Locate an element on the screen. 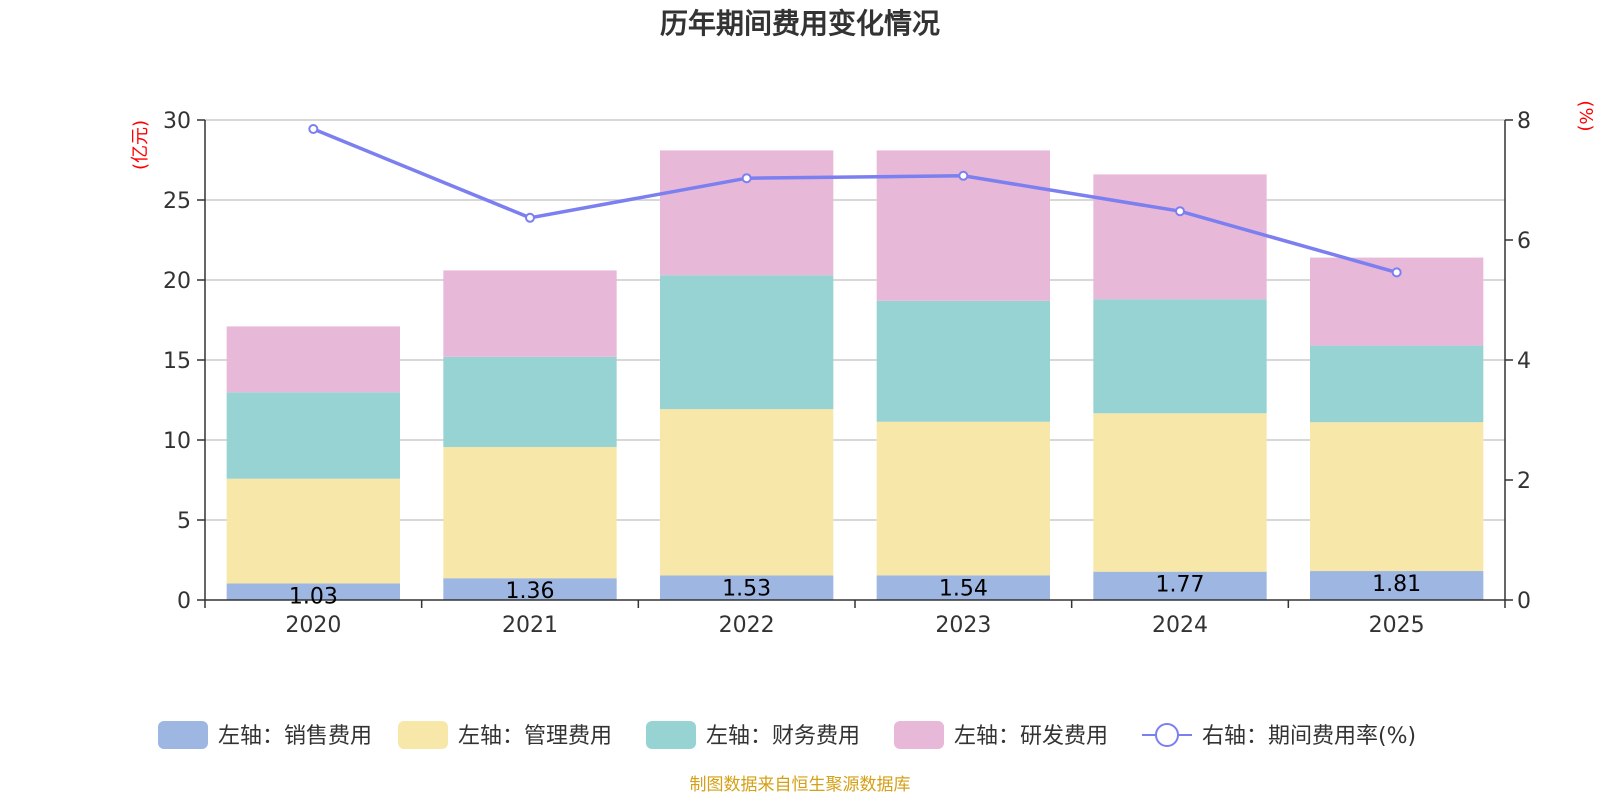 This screenshot has width=1600, height=800. right-tick-label: 4 is located at coordinates (1524, 361).